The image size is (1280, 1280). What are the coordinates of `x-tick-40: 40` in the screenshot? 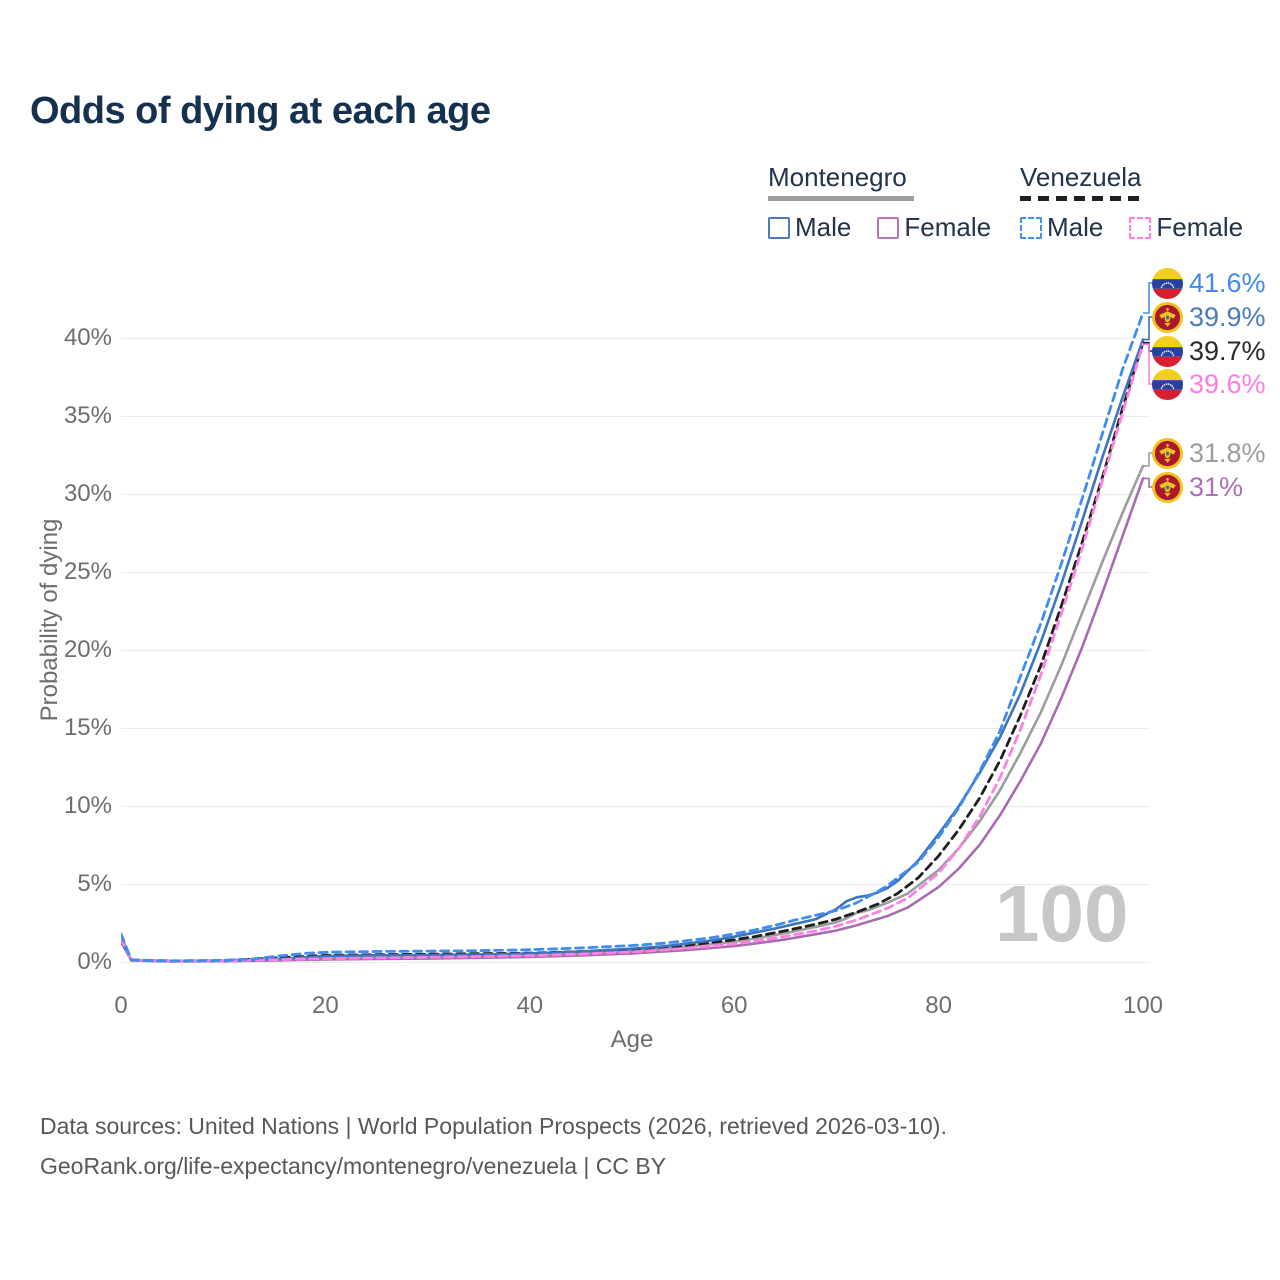 It's located at (530, 1005).